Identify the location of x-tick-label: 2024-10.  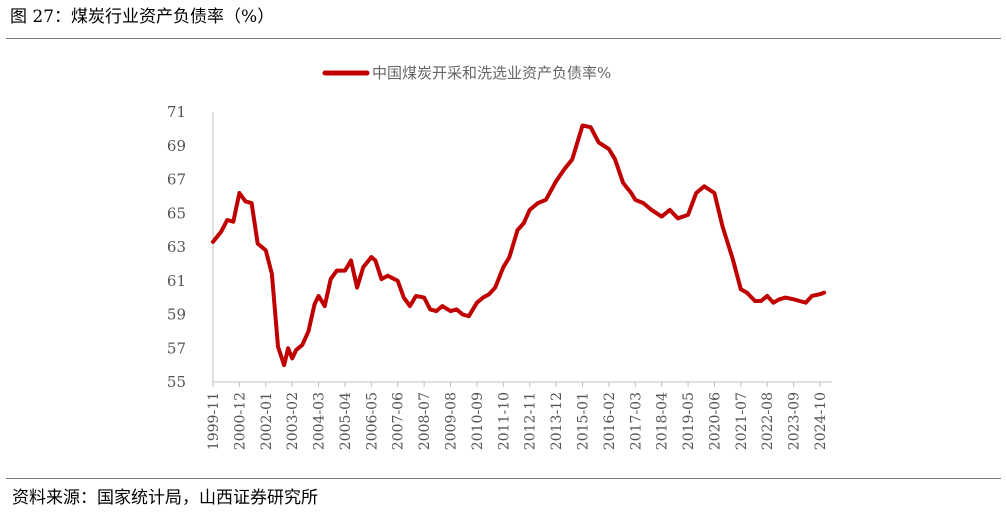
(821, 421).